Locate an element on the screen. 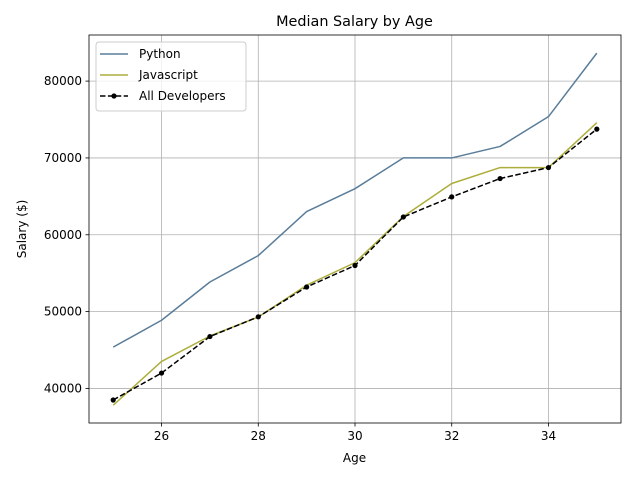 This screenshot has width=640, height=480. y-tick-label-70000: 70000 is located at coordinates (63, 158).